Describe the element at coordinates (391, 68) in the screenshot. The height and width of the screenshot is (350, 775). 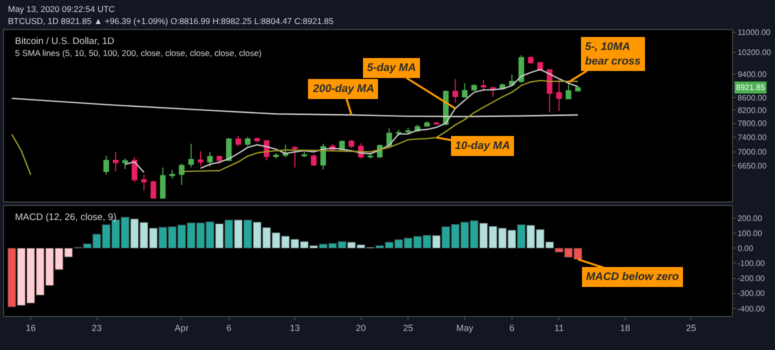
I see `annotation: 5-day MA` at that location.